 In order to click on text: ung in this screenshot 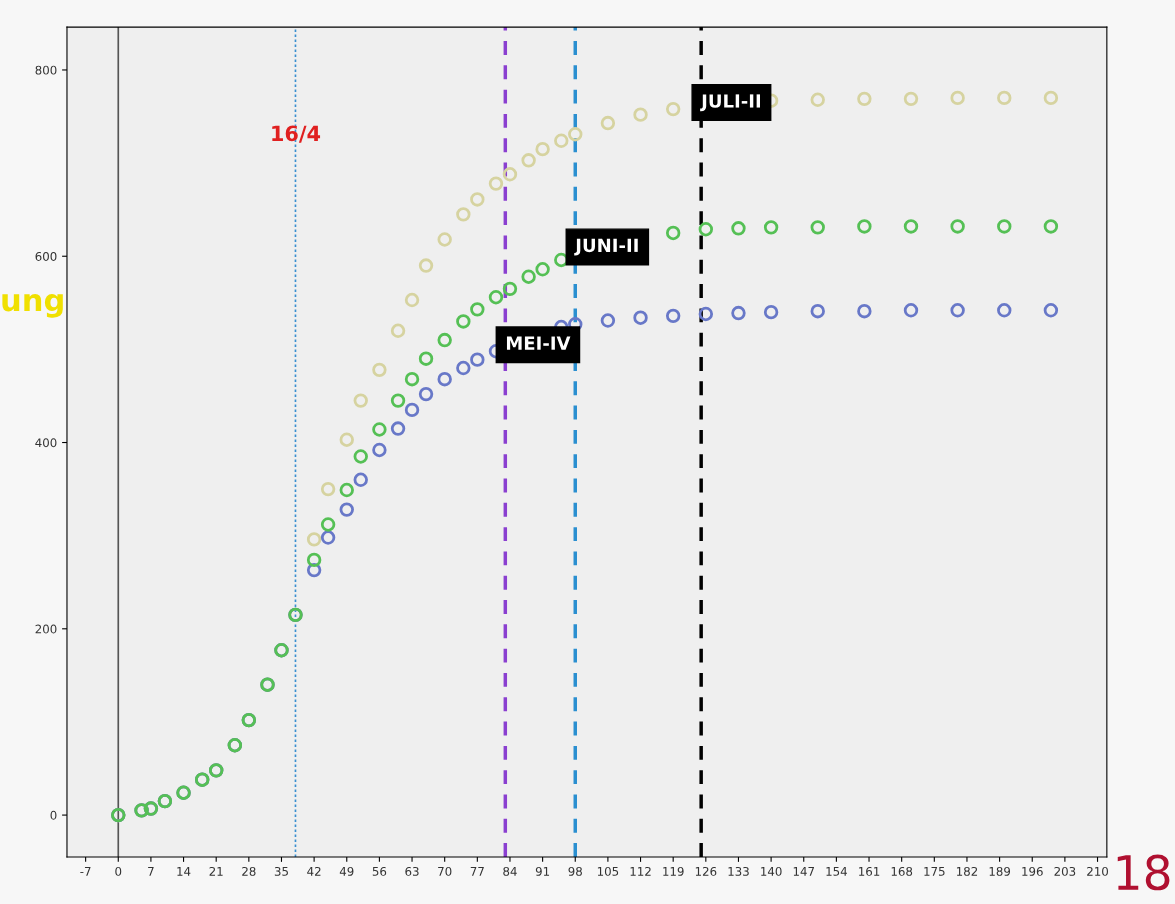, I will do `click(32, 305)`.